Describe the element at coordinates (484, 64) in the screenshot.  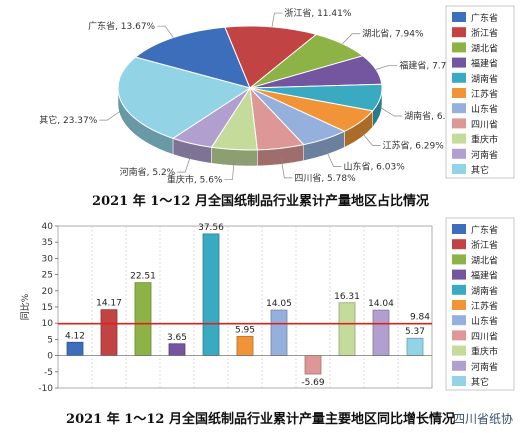
I see `pie-legend-item-3: 福建省` at that location.